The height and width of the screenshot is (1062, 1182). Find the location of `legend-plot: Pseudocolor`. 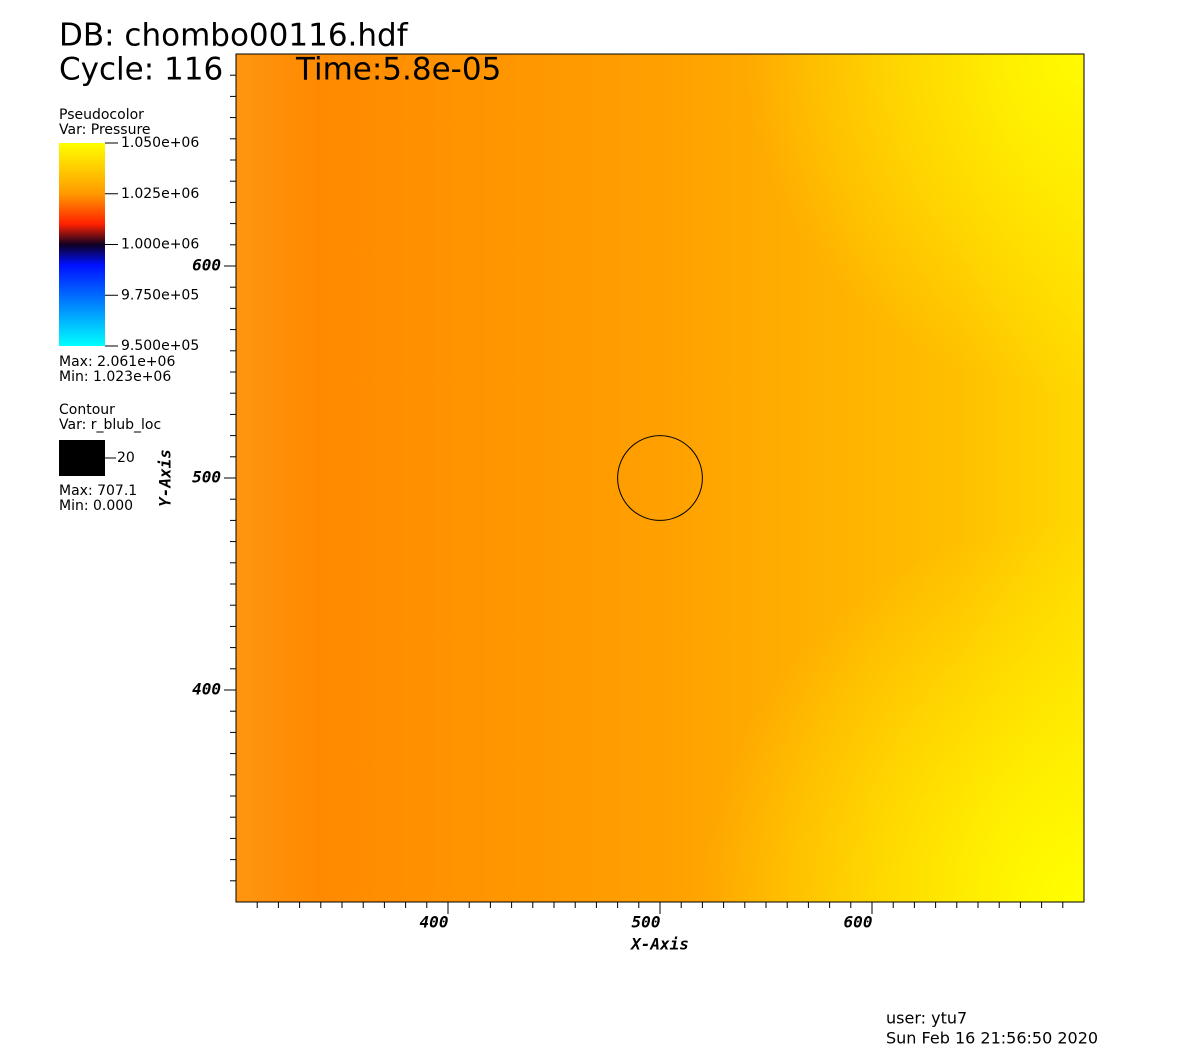

legend-plot: Pseudocolor is located at coordinates (101, 115).